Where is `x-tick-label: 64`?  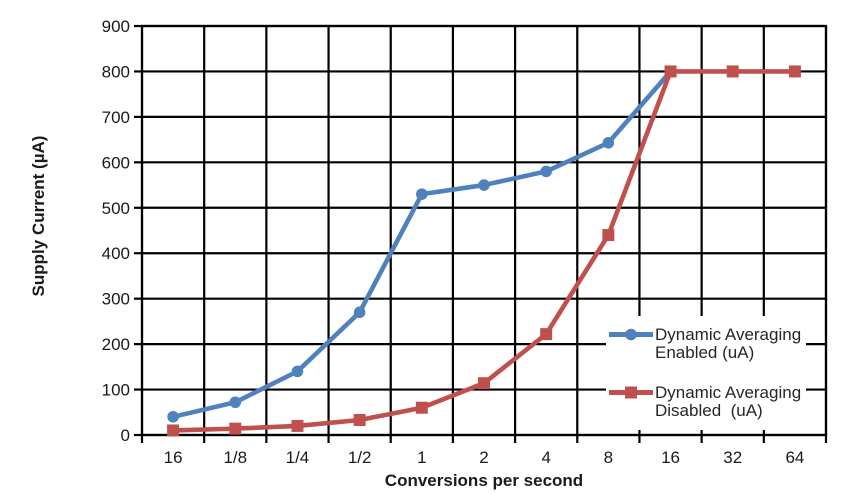 x-tick-label: 64 is located at coordinates (794, 457).